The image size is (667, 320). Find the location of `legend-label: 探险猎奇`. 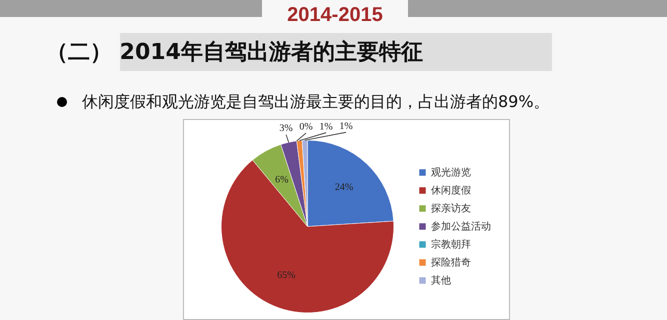

legend-label: 探险猎奇 is located at coordinates (451, 262).